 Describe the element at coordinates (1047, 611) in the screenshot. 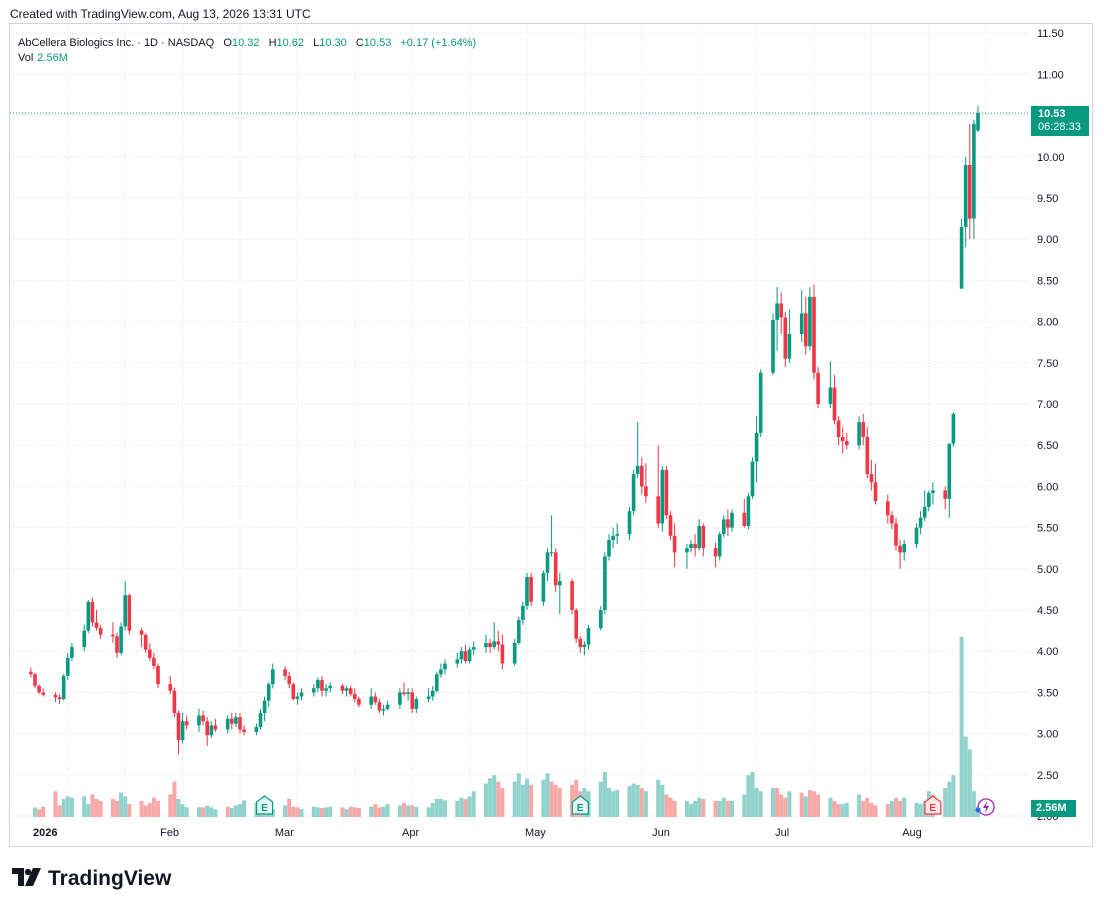

I see `y-tick-label: 4.50` at that location.